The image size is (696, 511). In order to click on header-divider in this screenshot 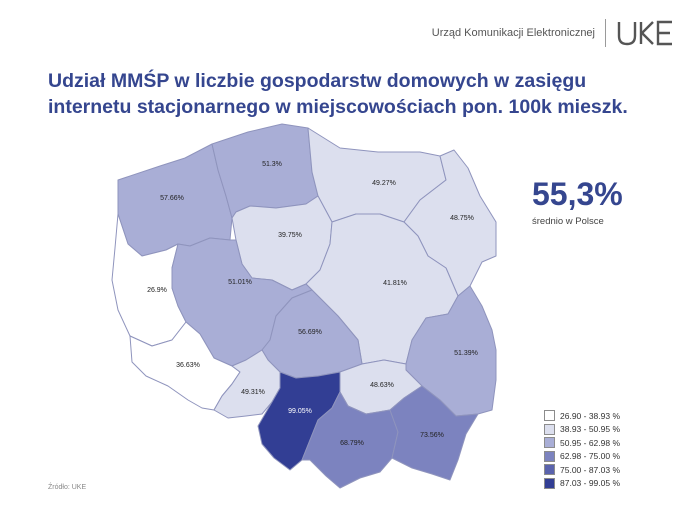, I will do `click(605, 33)`.